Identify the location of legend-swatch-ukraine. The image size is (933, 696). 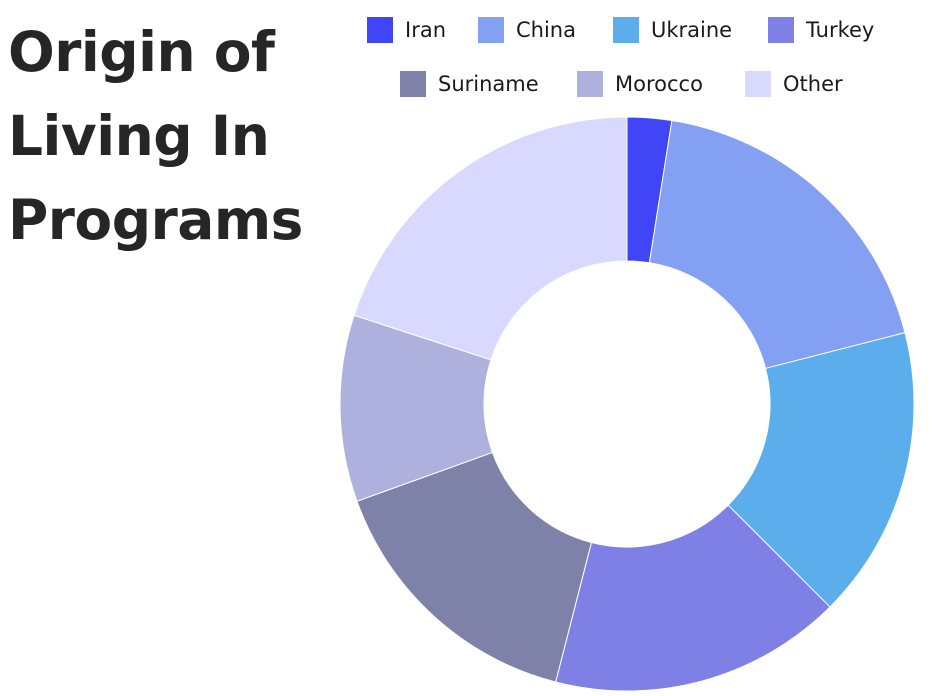
(626, 30).